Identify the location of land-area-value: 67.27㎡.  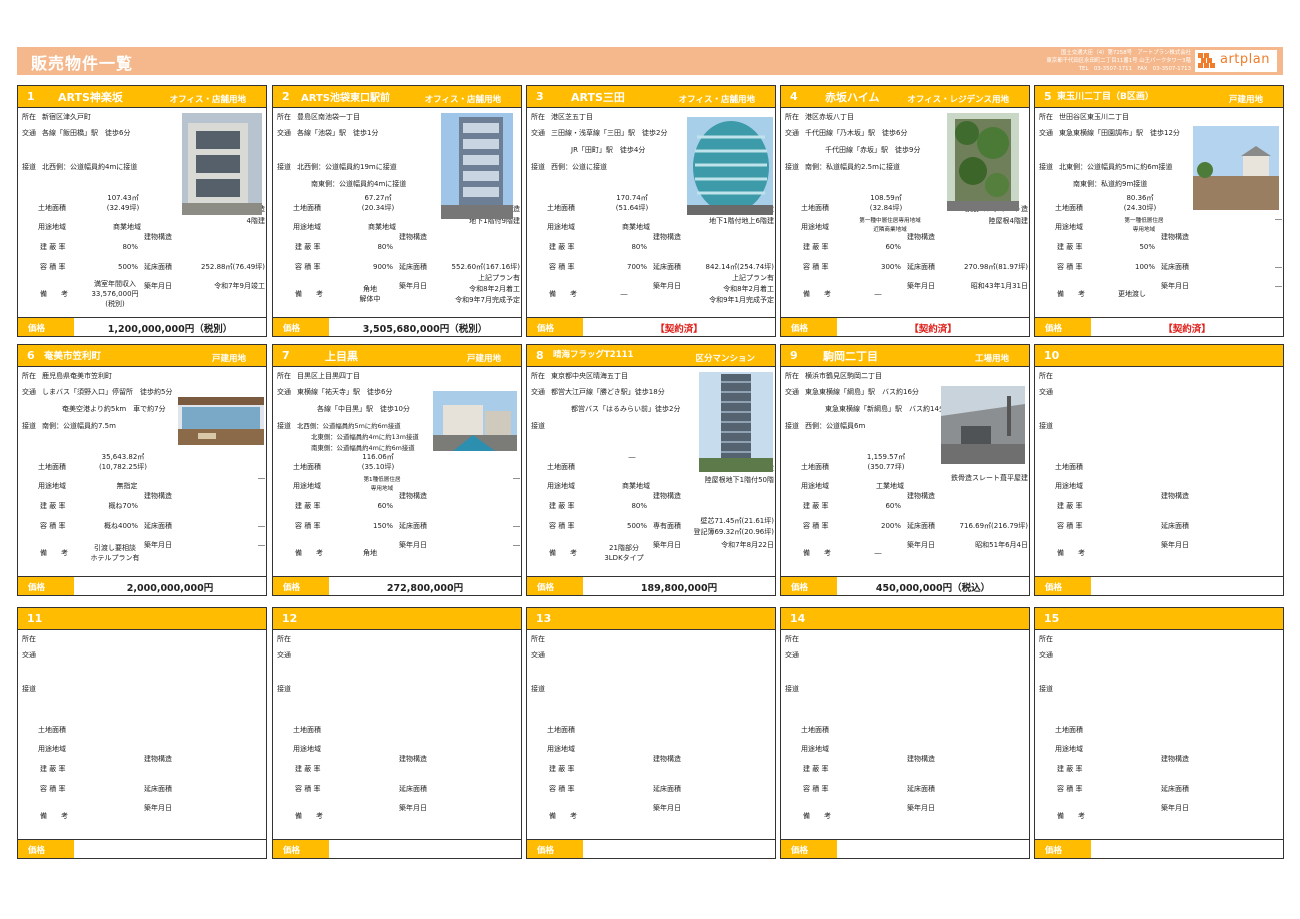
(378, 198).